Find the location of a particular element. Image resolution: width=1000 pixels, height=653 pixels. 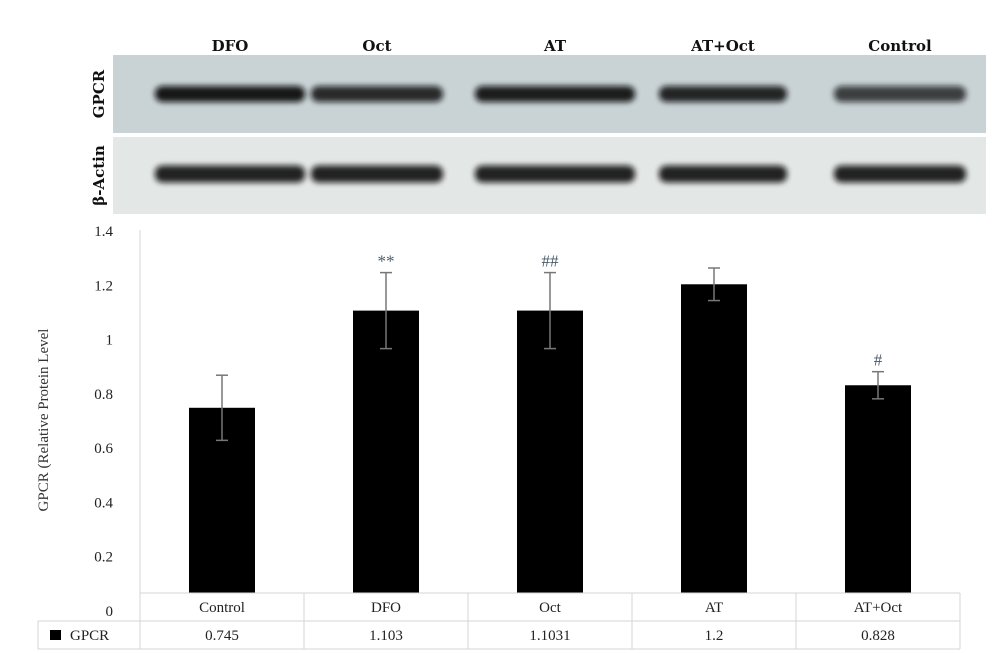

data-table-value: 1.2 is located at coordinates (714, 636).